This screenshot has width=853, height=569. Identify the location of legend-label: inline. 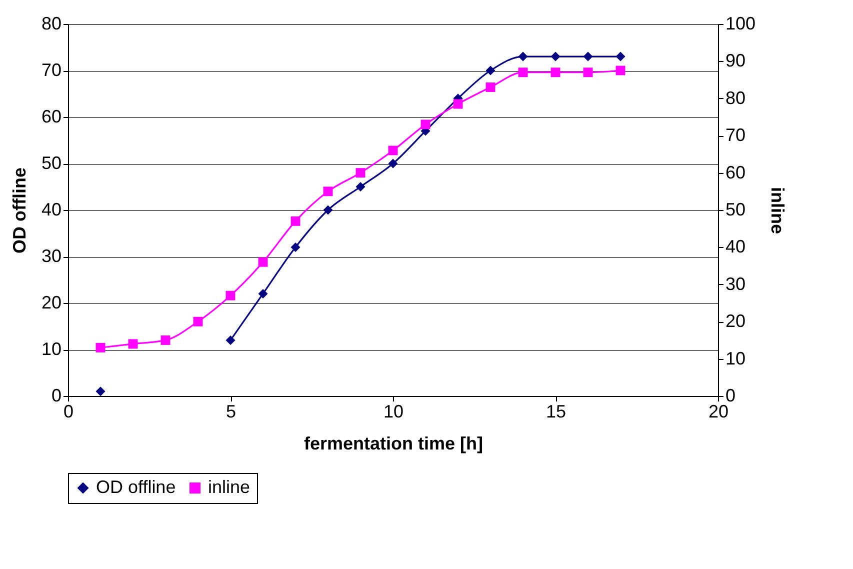
(229, 487).